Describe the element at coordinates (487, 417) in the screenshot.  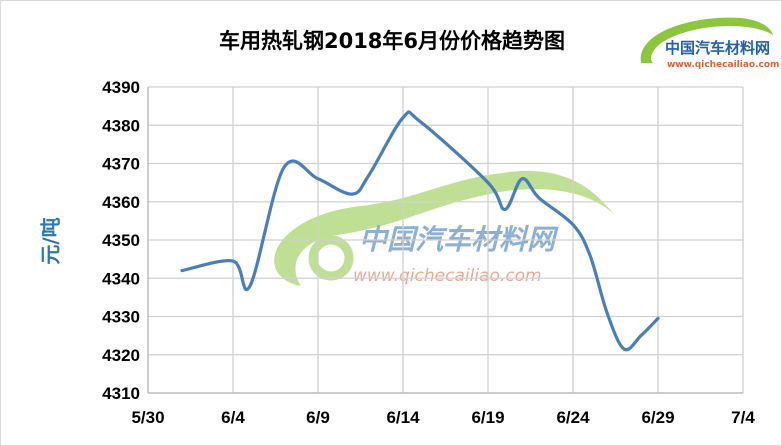
I see `x-tick-label: 6/19` at that location.